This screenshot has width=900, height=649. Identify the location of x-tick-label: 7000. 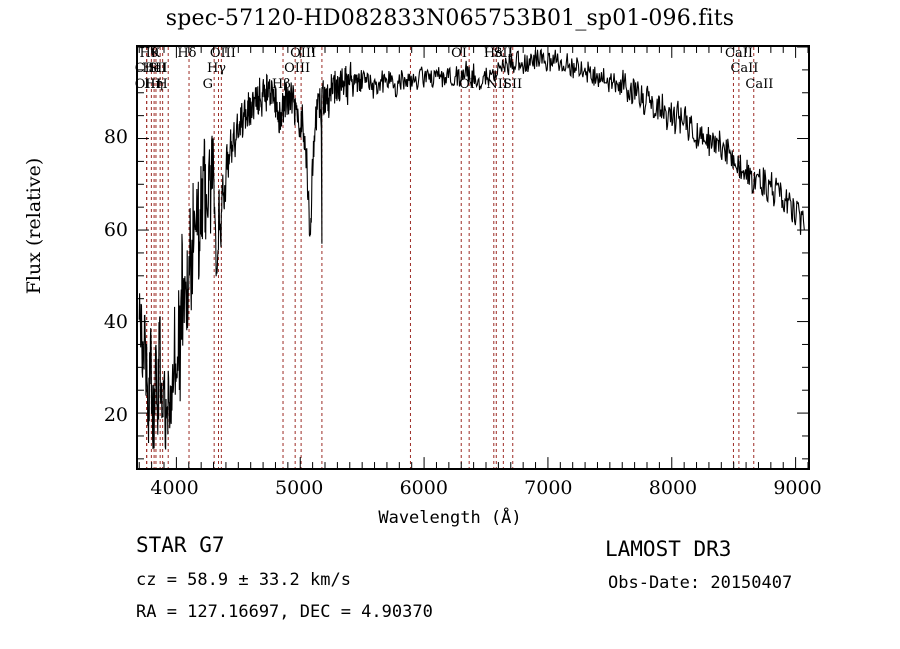
(548, 488).